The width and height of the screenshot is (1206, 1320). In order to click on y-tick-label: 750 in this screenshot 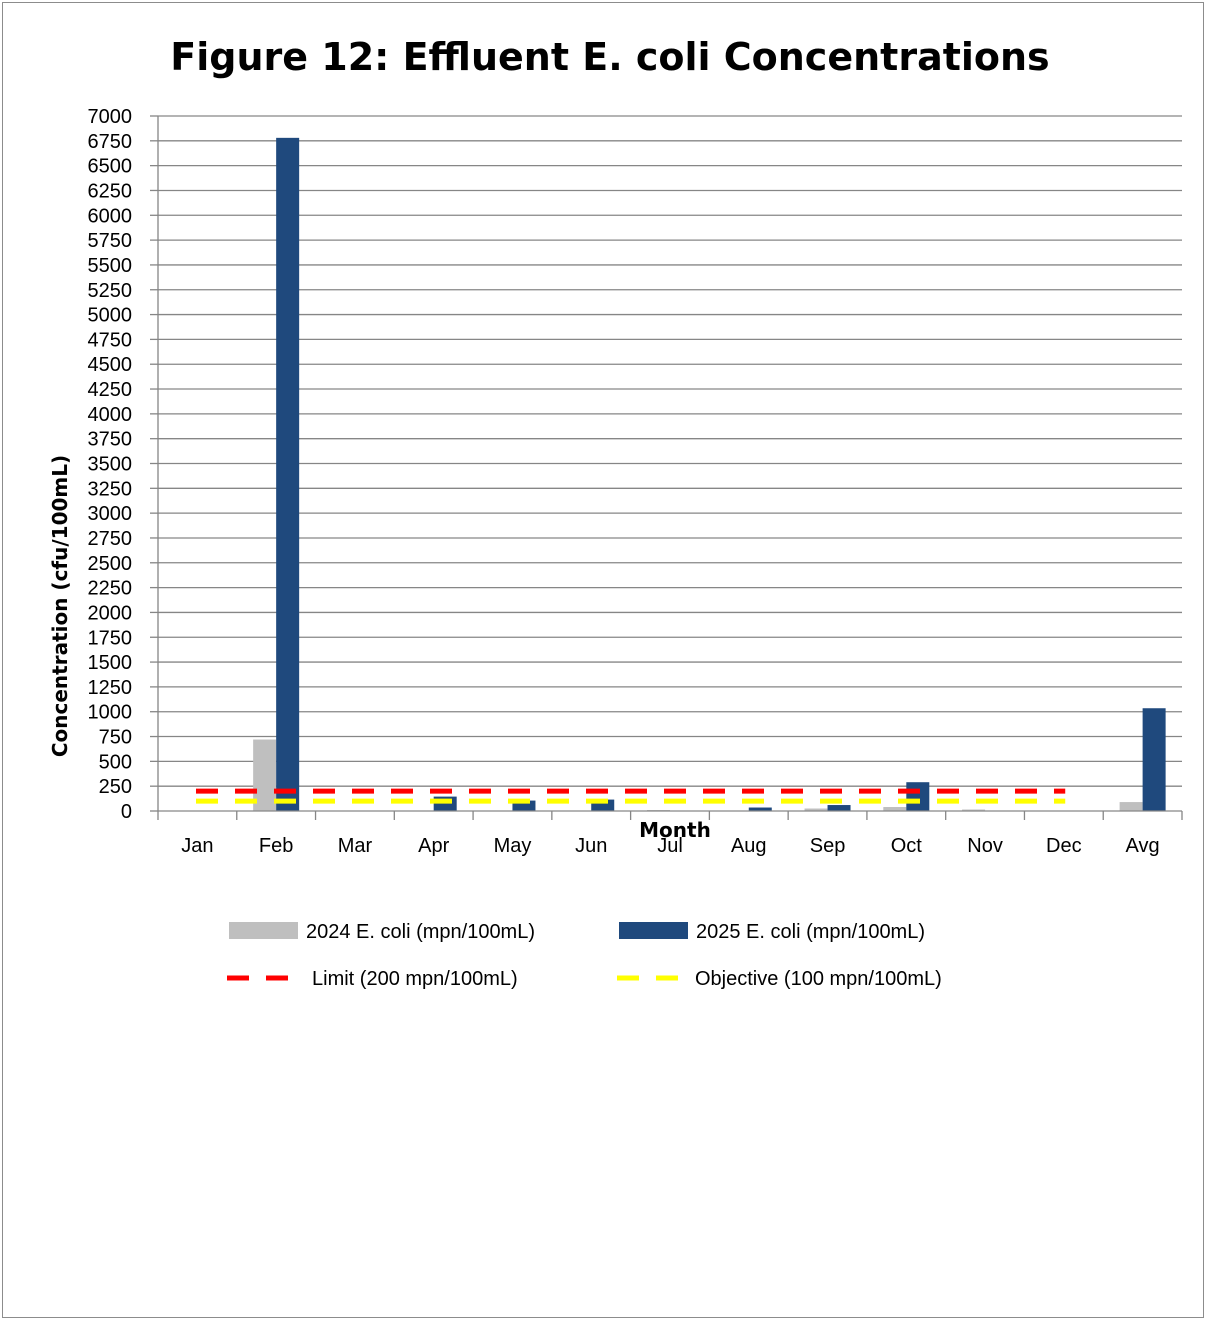, I will do `click(115, 738)`.